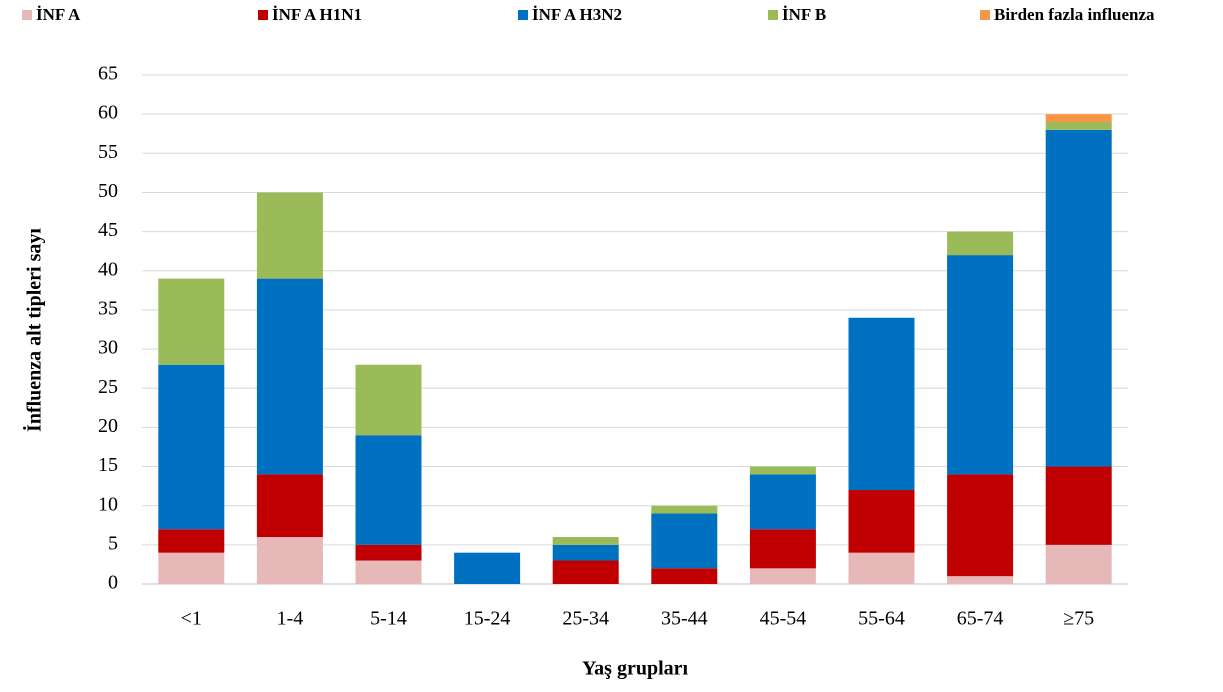 The image size is (1223, 692). I want to click on x-tick-label: 35-44, so click(684, 619).